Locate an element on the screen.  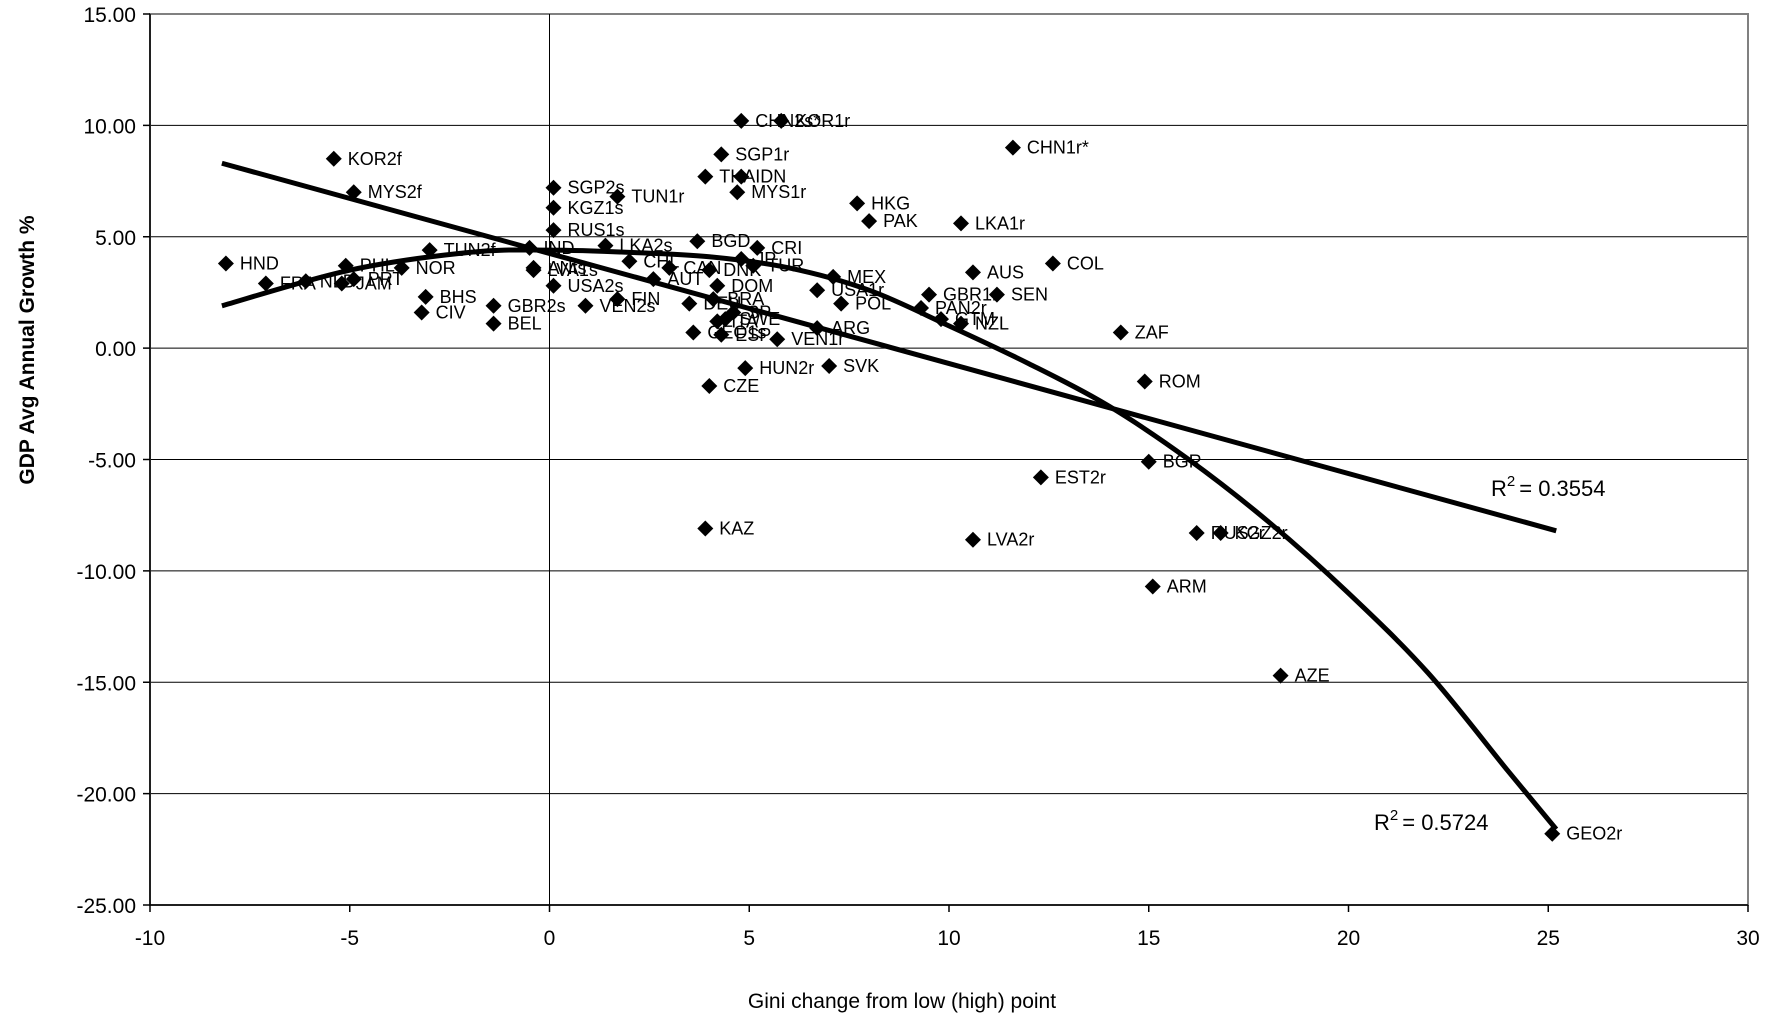
data-point-label: JAM is located at coordinates (374, 284).